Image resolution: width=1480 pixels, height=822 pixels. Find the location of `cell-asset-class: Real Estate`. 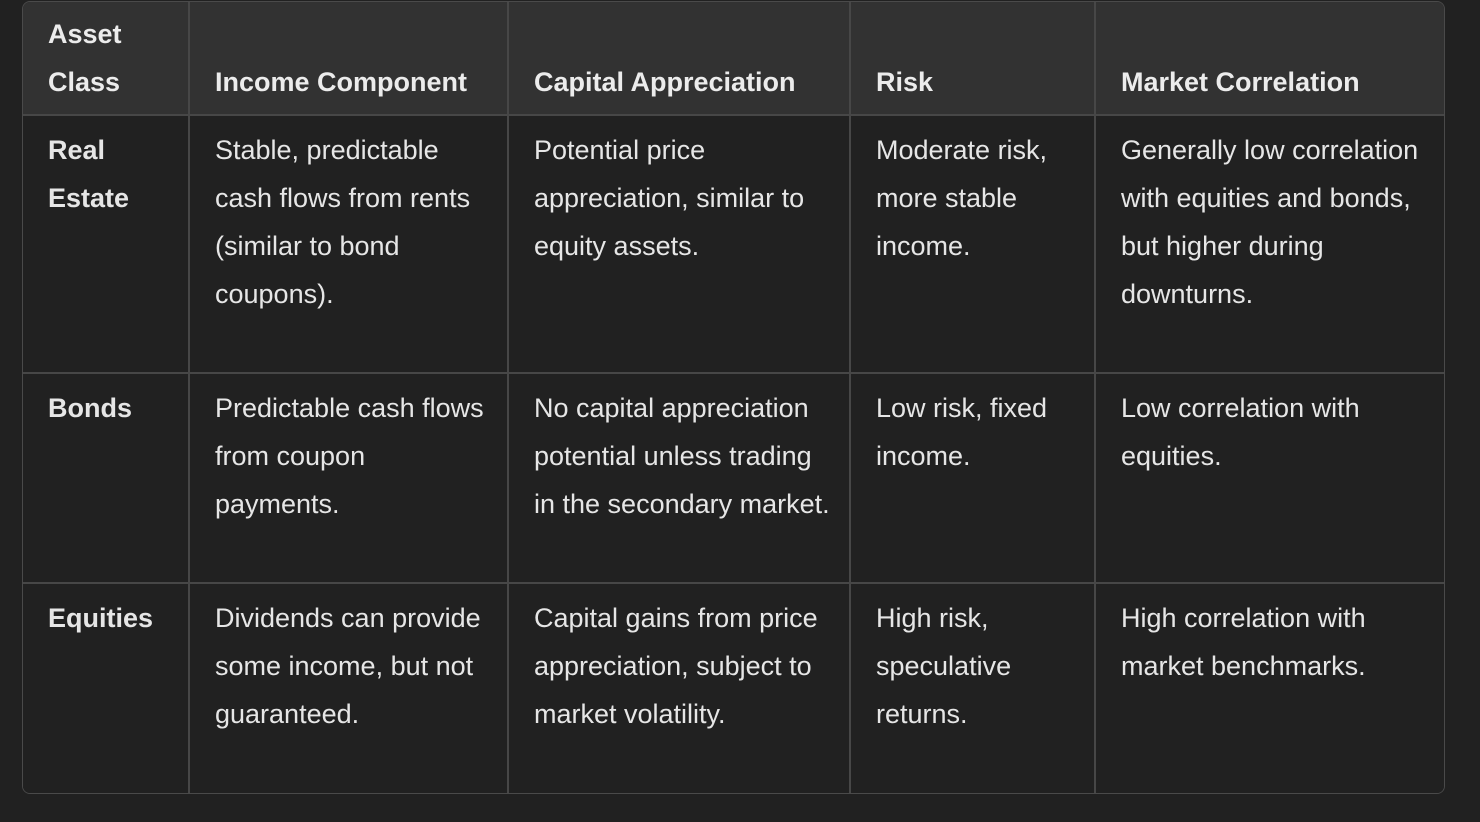

cell-asset-class: Real Estate is located at coordinates (106, 244).